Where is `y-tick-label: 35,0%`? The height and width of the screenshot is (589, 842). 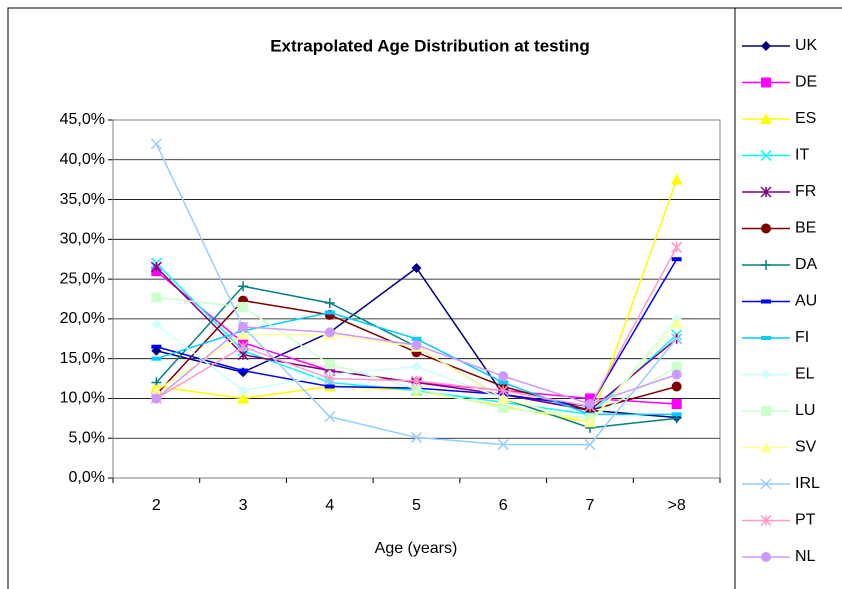 y-tick-label: 35,0% is located at coordinates (82, 199).